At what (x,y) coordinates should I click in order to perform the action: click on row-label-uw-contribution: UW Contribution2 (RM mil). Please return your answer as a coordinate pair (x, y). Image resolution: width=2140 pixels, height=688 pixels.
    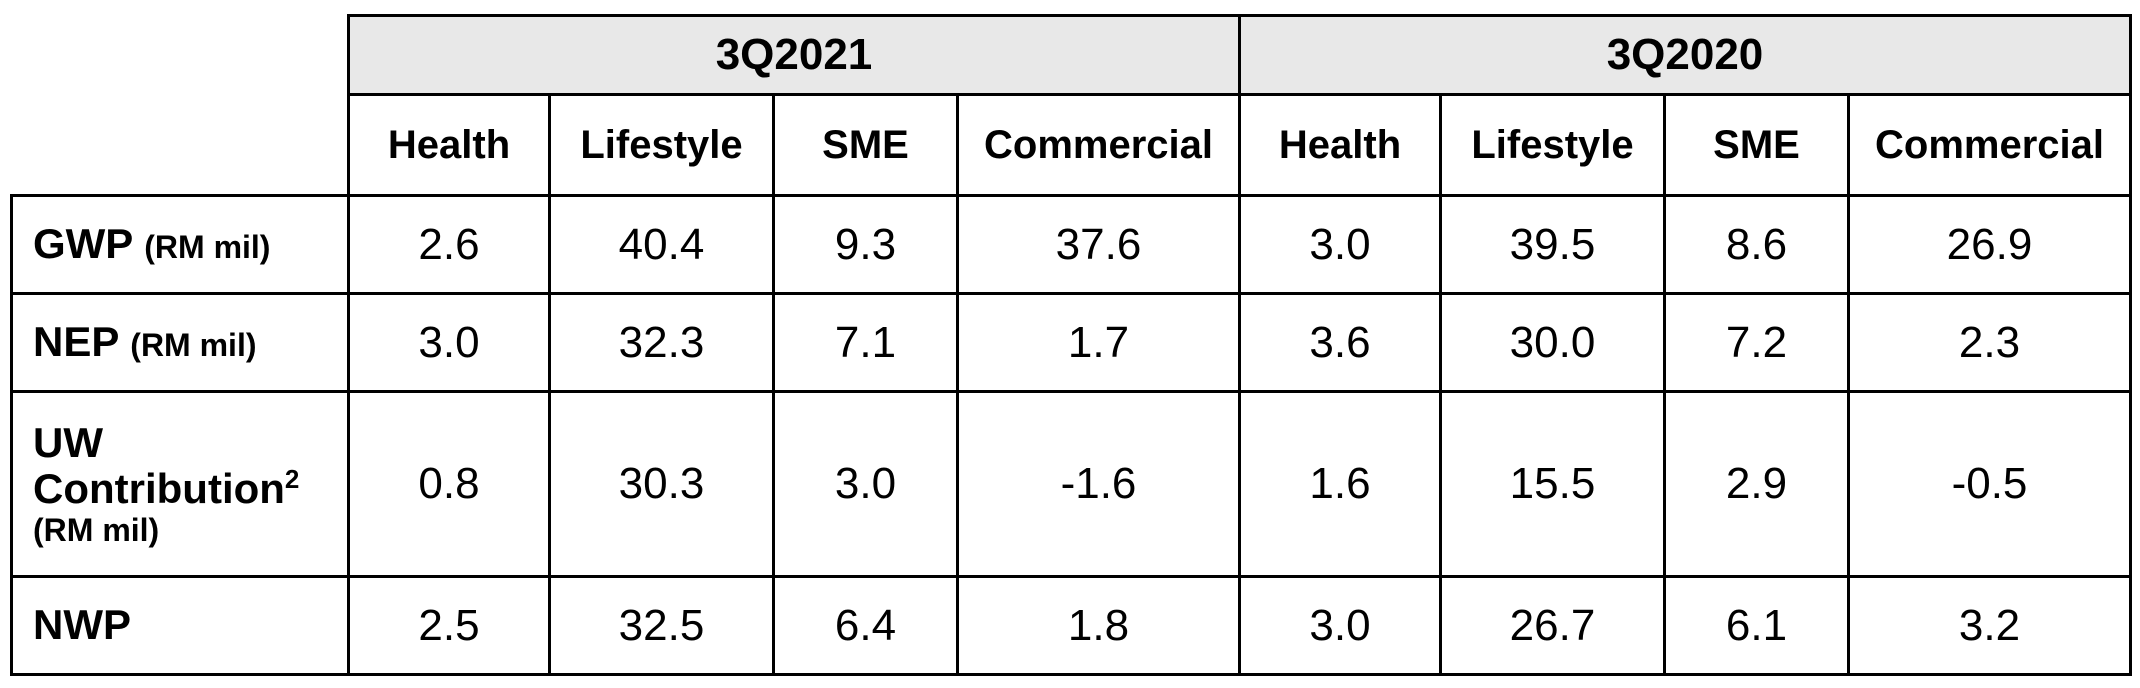
    Looking at the image, I should click on (180, 484).